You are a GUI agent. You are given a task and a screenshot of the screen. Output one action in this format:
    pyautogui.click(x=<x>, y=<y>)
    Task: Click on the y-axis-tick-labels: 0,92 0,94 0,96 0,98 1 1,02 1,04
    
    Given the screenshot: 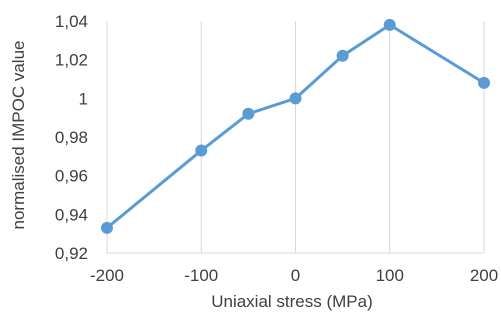 What is the action you would take?
    pyautogui.click(x=71, y=137)
    